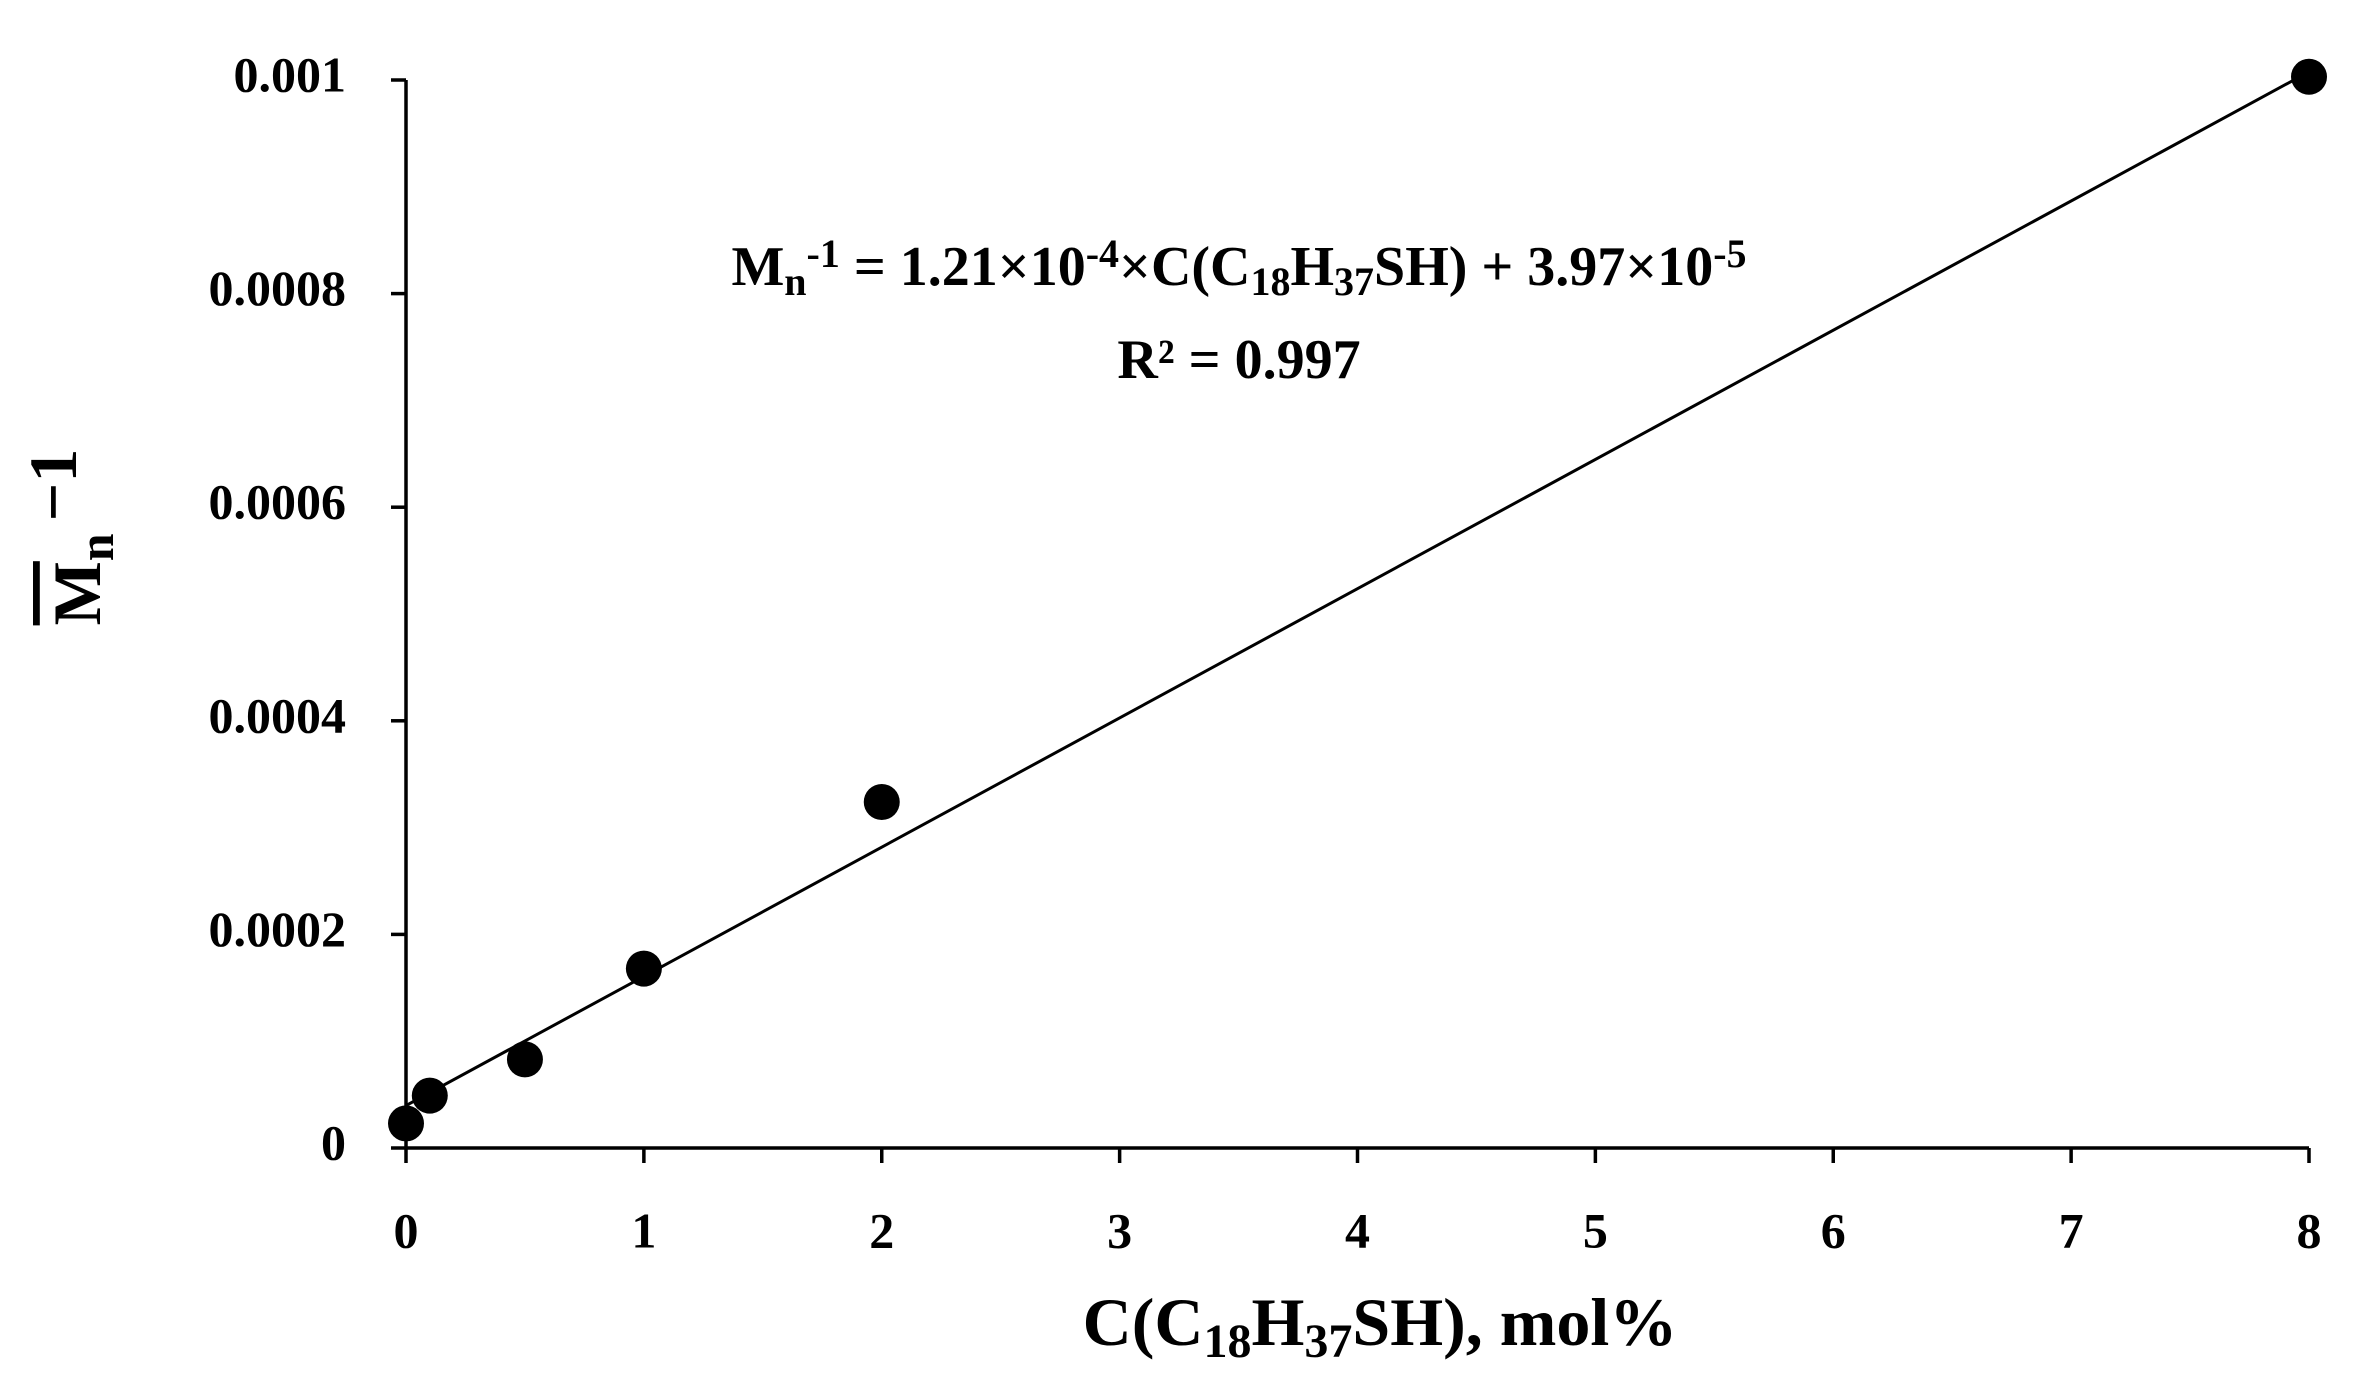 This screenshot has height=1391, width=2379. I want to click on r-squared: R² = 0.997, so click(1238, 360).